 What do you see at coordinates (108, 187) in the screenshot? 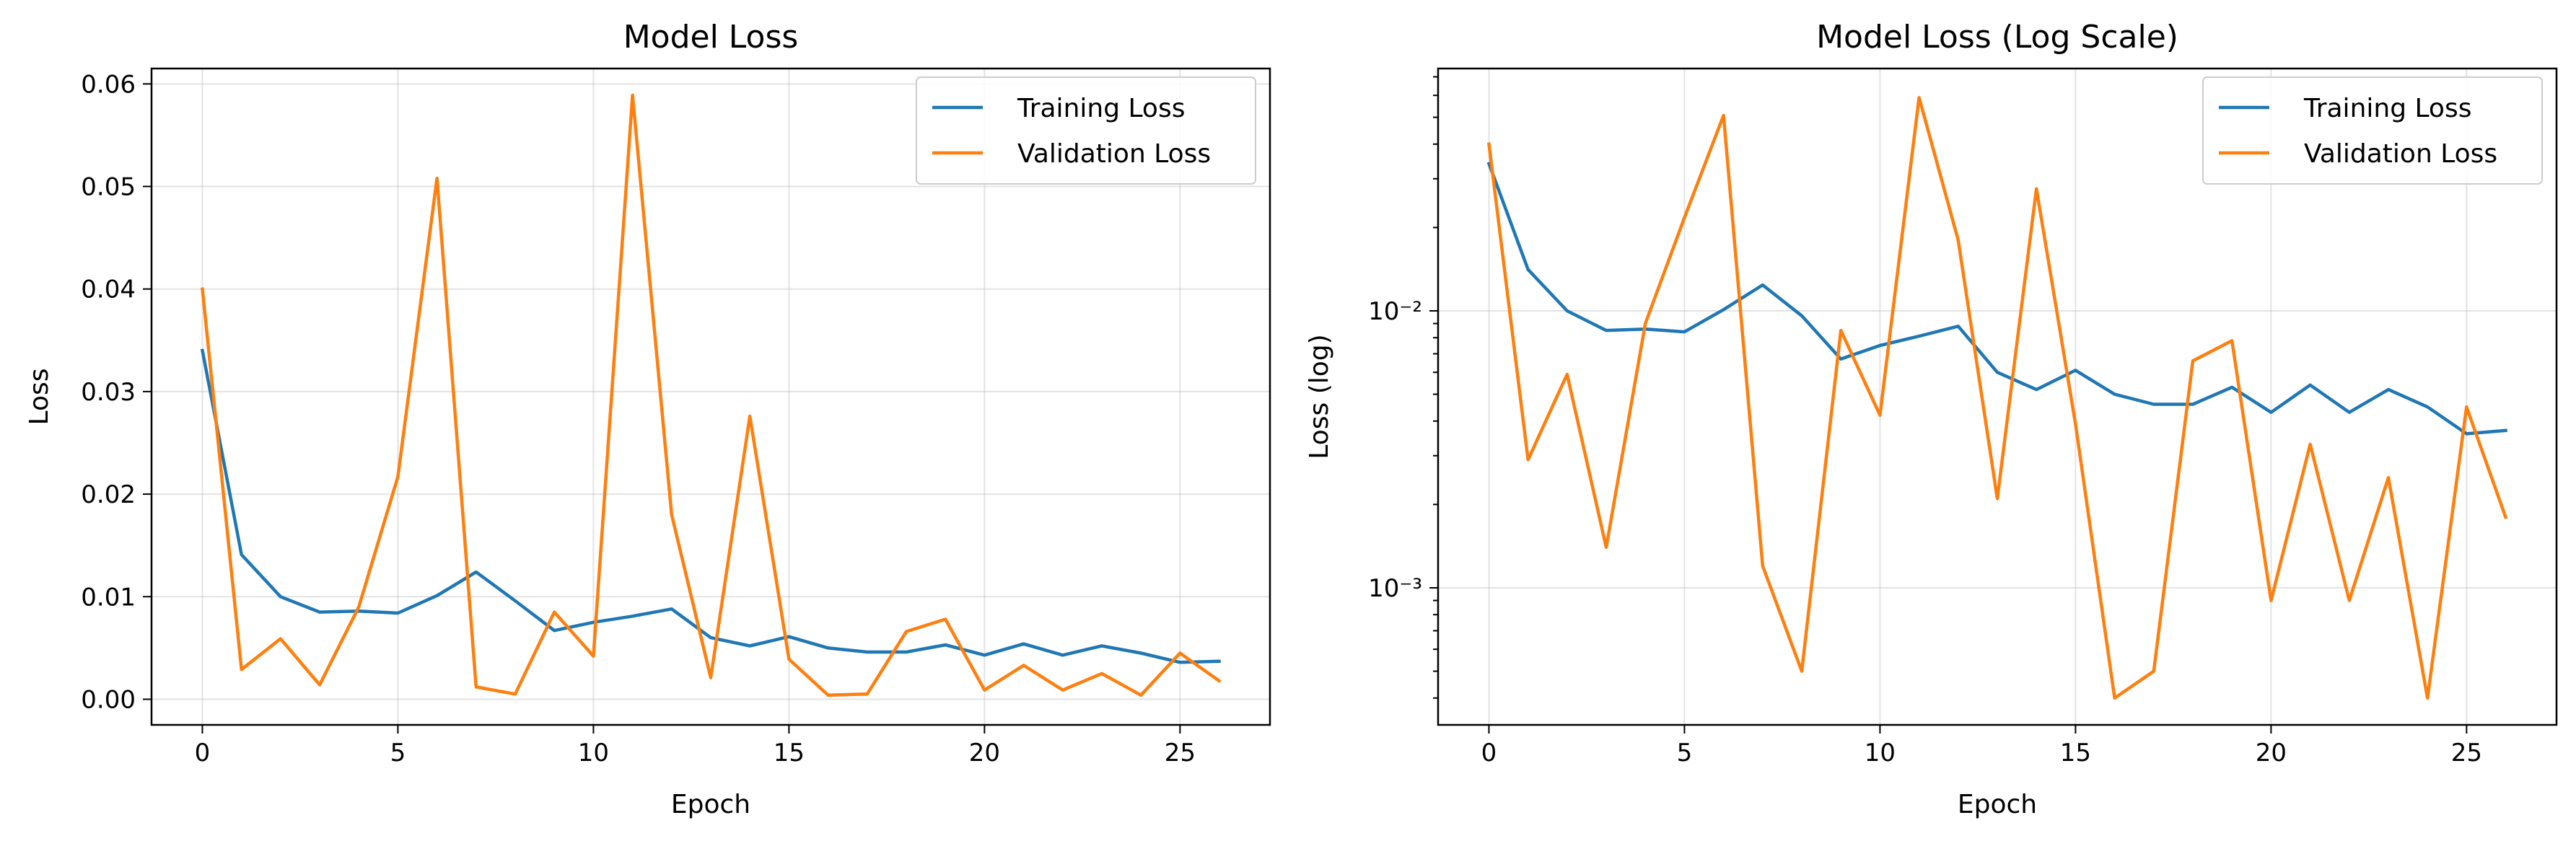
I see `y-tick-label: 0.05` at bounding box center [108, 187].